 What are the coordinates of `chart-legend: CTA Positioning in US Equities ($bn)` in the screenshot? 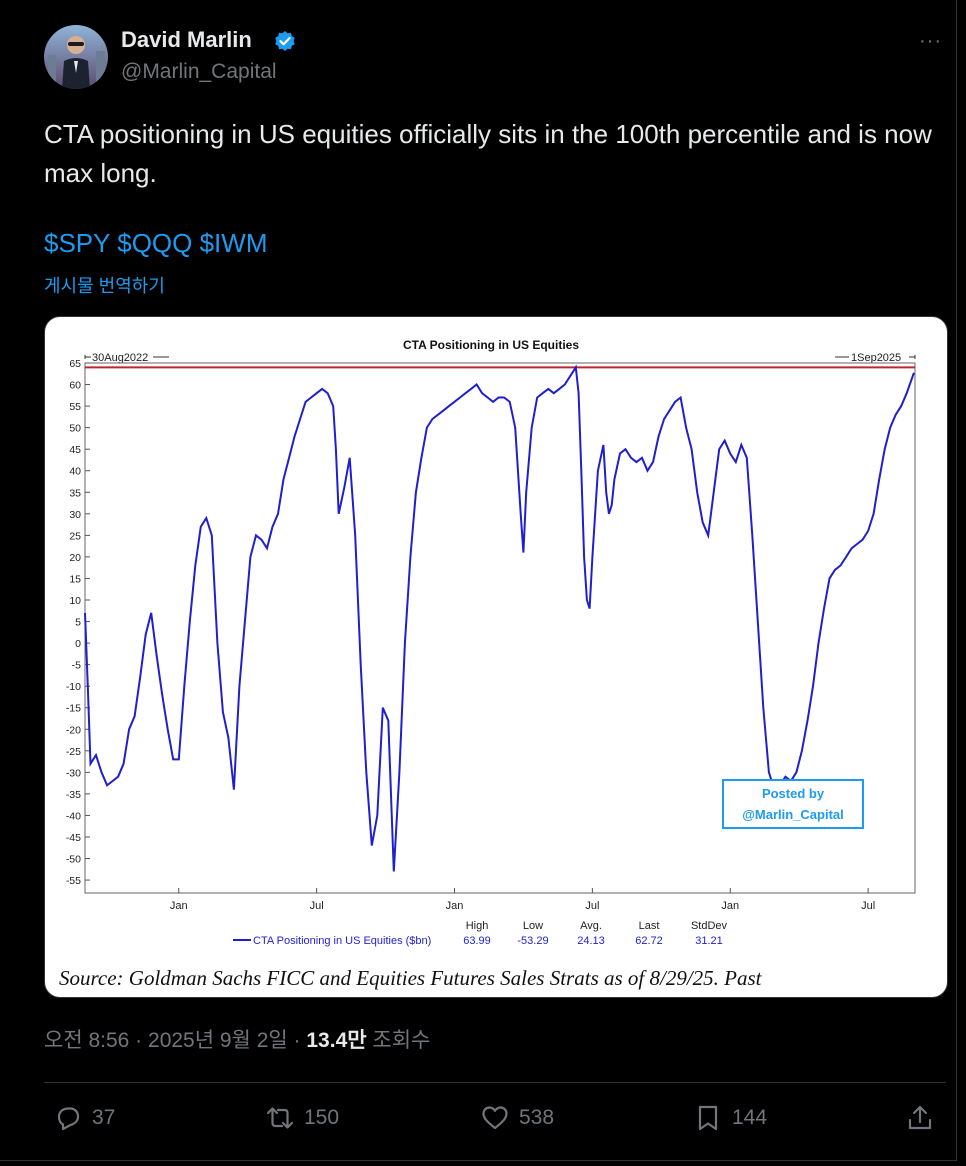 It's located at (332, 941).